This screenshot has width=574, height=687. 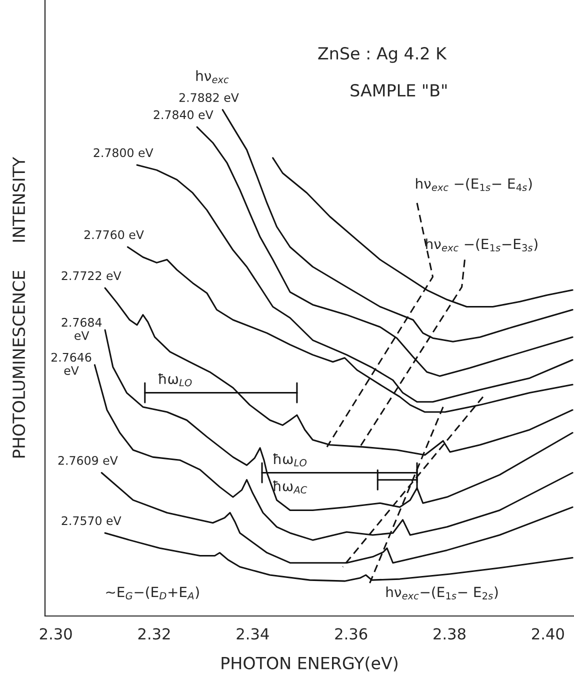 What do you see at coordinates (351, 634) in the screenshot?
I see `x-tick-label: 2.36` at bounding box center [351, 634].